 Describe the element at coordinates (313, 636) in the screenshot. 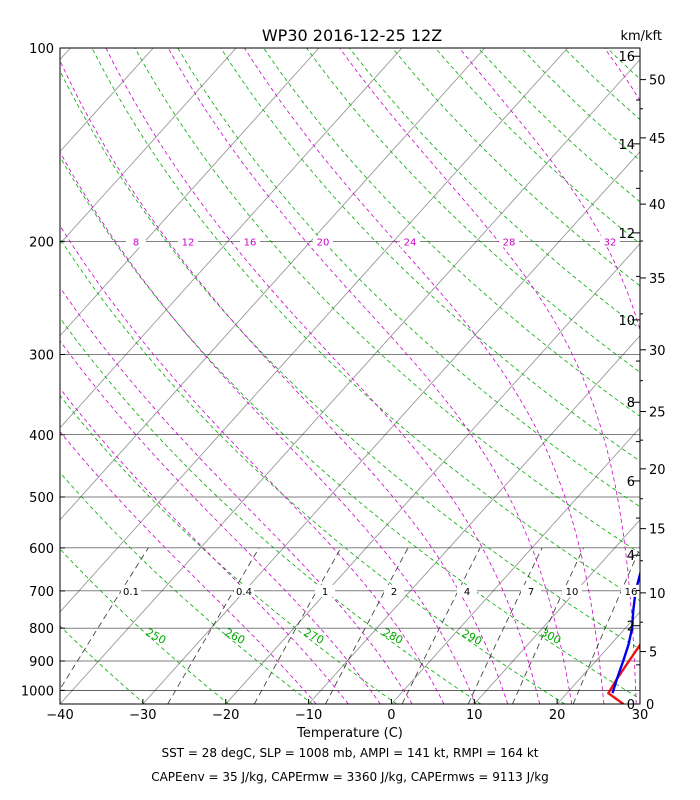

I see `dry-adiabat-label: 270` at that location.